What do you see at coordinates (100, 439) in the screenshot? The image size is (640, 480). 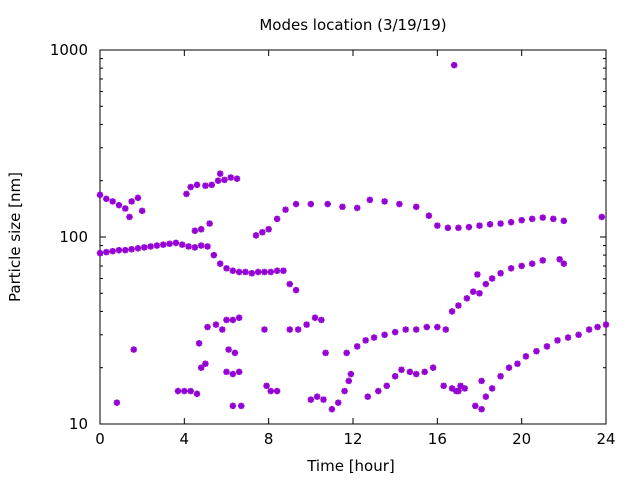 I see `x-tick-label: 0` at bounding box center [100, 439].